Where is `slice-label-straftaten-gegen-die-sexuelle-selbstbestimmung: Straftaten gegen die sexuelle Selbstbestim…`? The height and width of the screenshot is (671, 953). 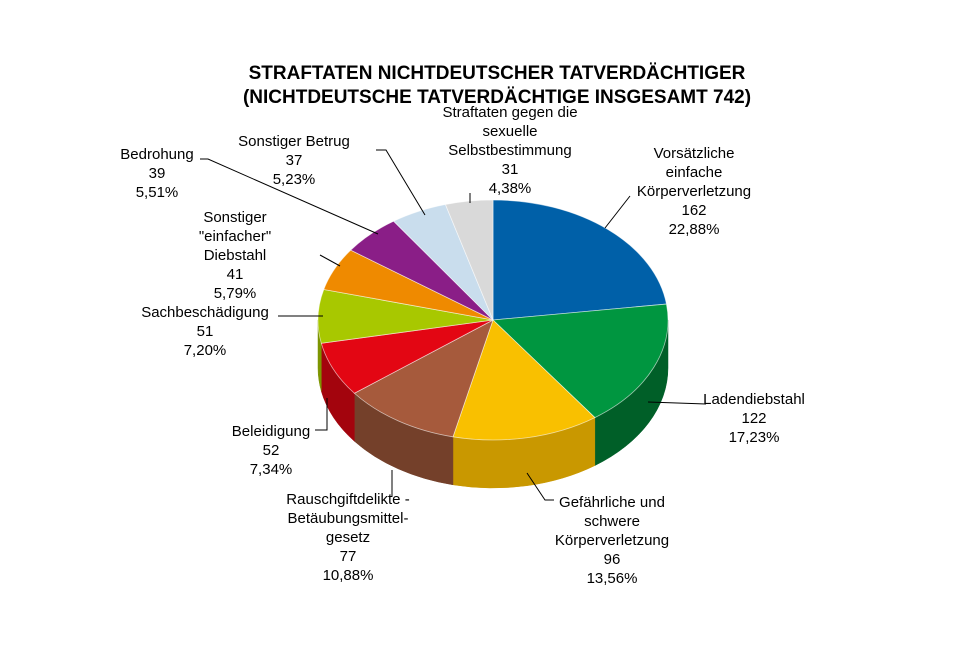 slice-label-straftaten-gegen-die-sexuelle-selbstbestimmung: Straftaten gegen die sexuelle Selbstbestim… is located at coordinates (509, 150).